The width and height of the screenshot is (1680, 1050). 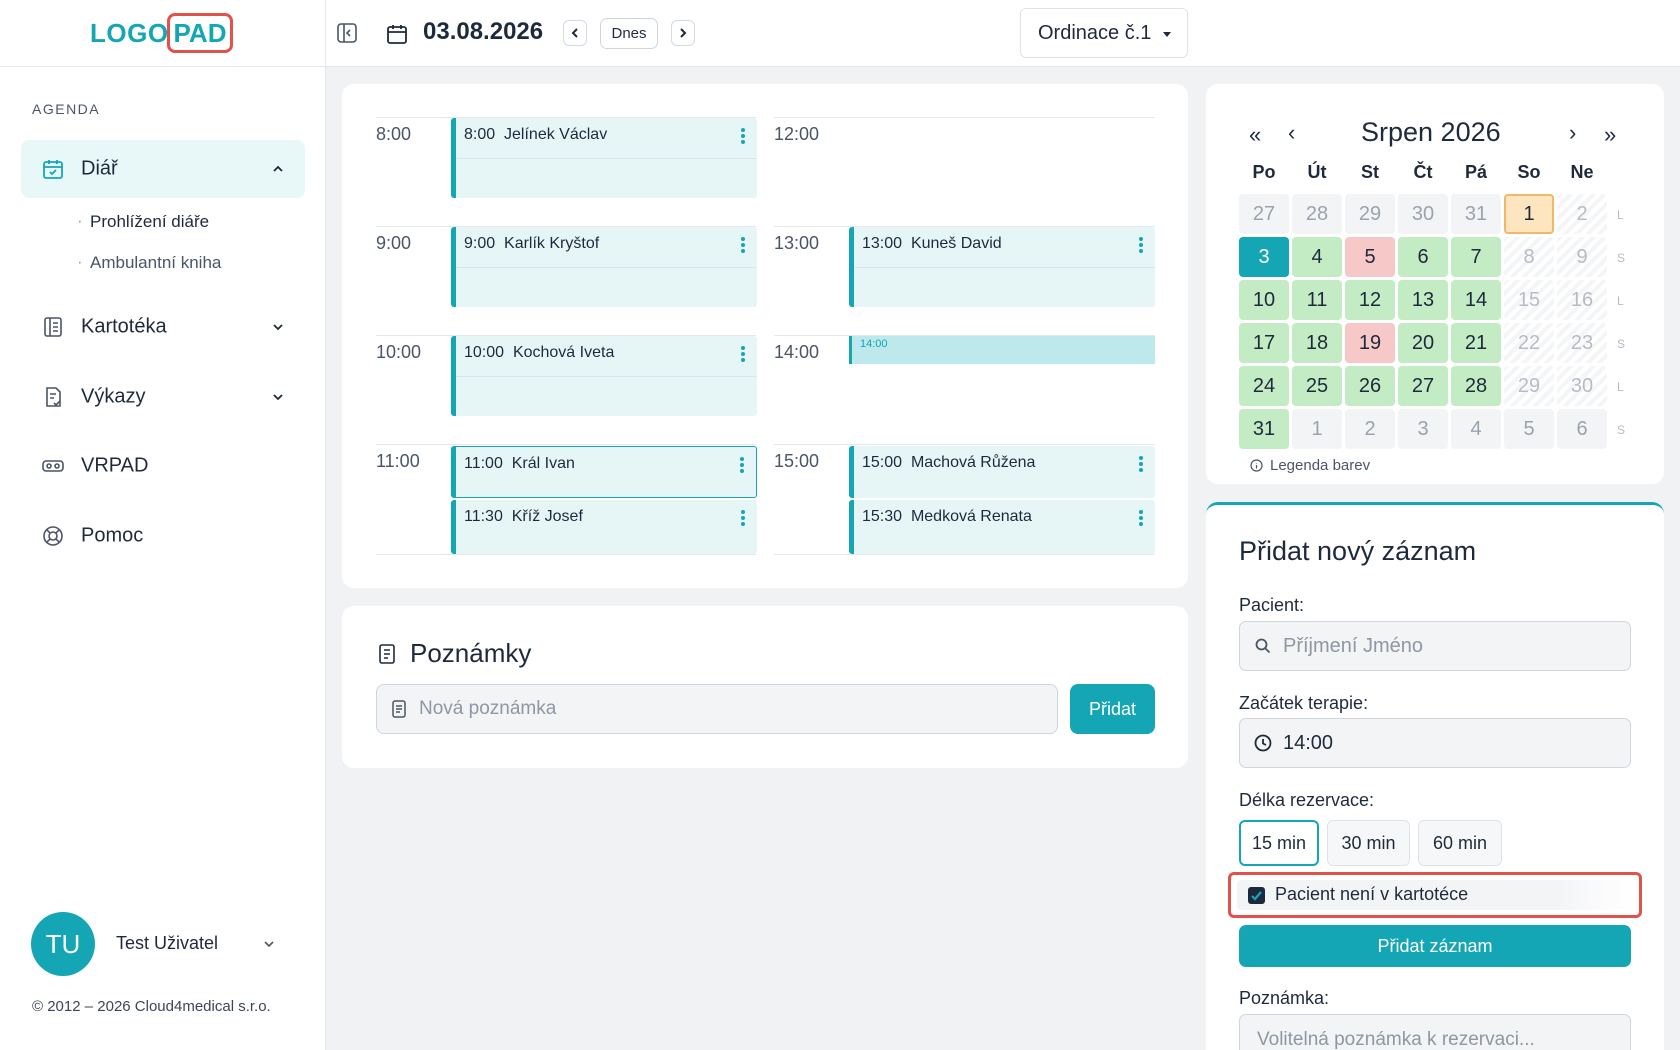 I want to click on appointment: 11:00 Král Ivan, so click(x=604, y=472).